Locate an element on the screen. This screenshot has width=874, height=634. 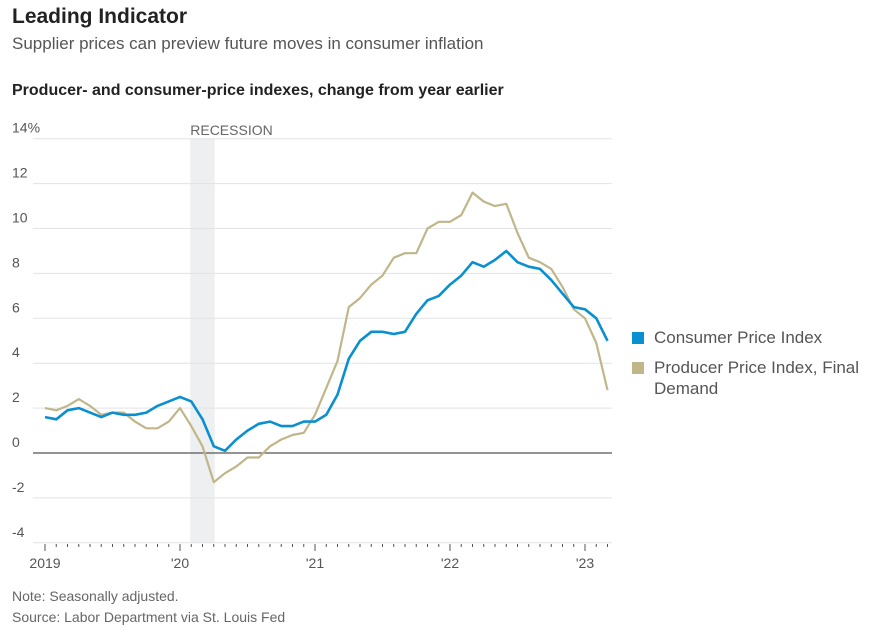
x-tick-label: '21 is located at coordinates (315, 563).